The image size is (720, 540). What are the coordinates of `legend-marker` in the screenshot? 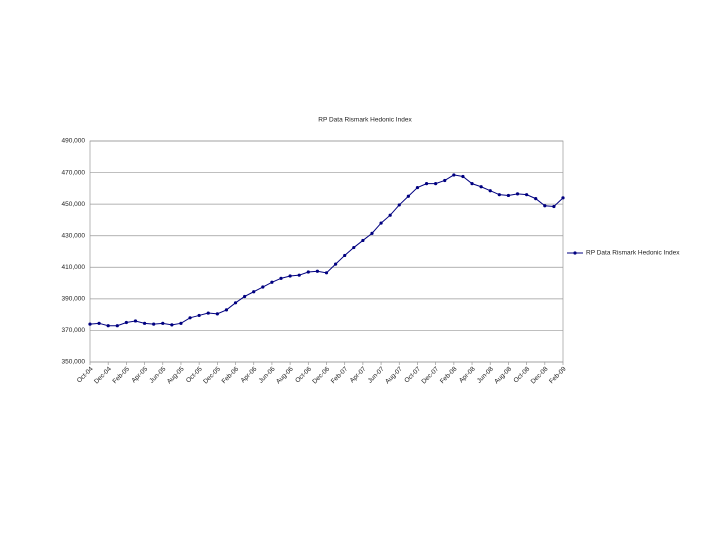 It's located at (575, 253).